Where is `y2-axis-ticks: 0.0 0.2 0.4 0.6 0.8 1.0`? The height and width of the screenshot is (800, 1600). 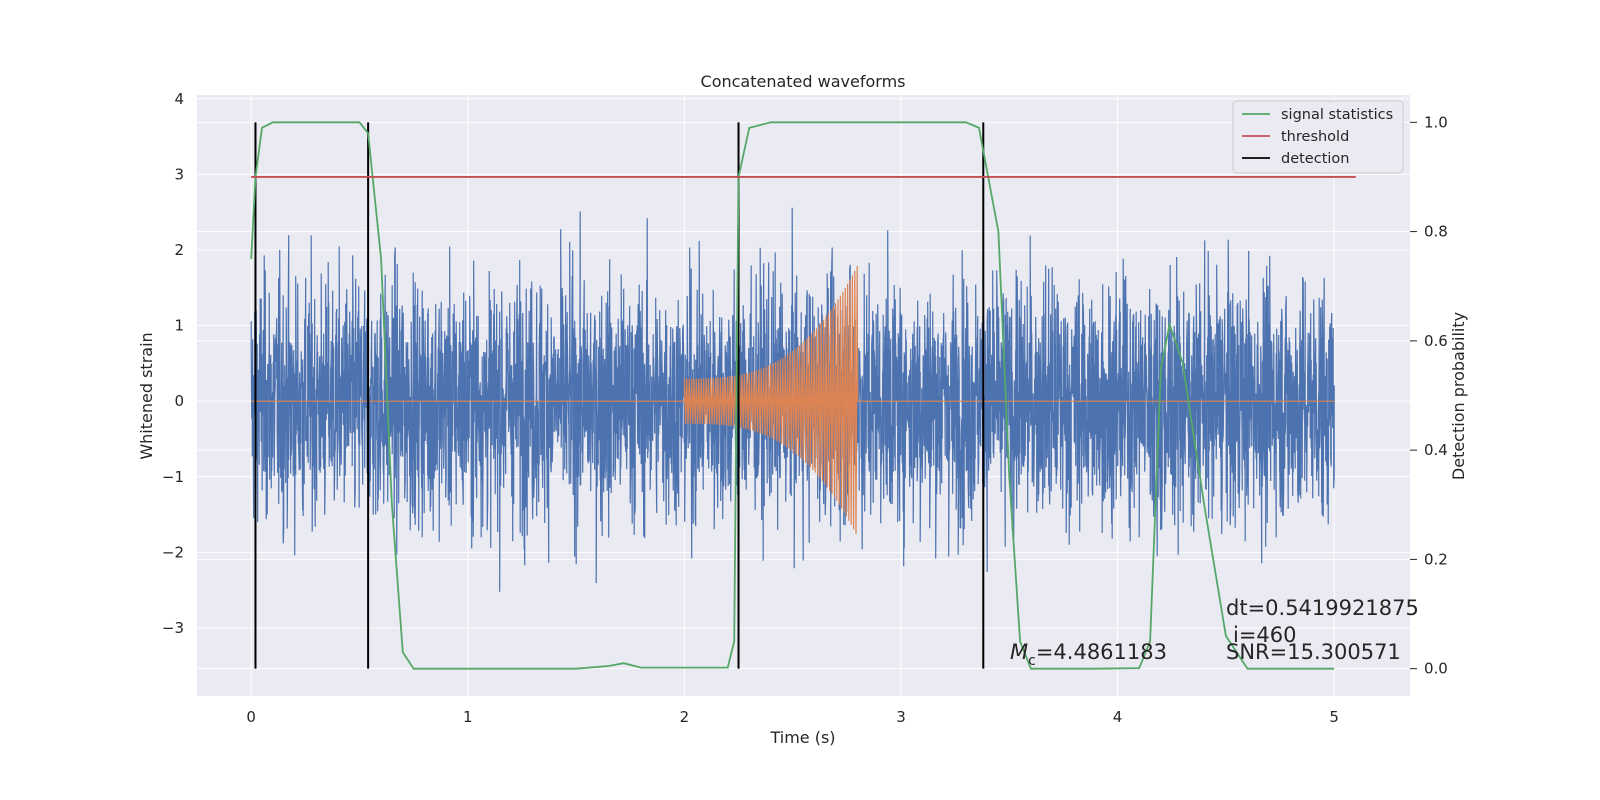 y2-axis-ticks: 0.0 0.2 0.4 0.6 0.8 1.0 is located at coordinates (1429, 395).